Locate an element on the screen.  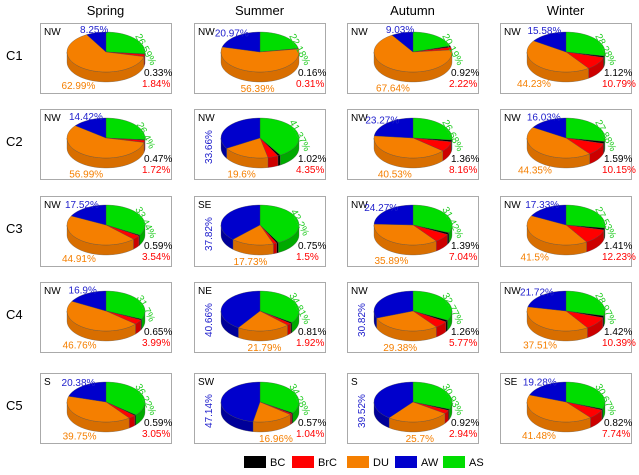
pie-label-du: 35.89% is located at coordinates (391, 261).